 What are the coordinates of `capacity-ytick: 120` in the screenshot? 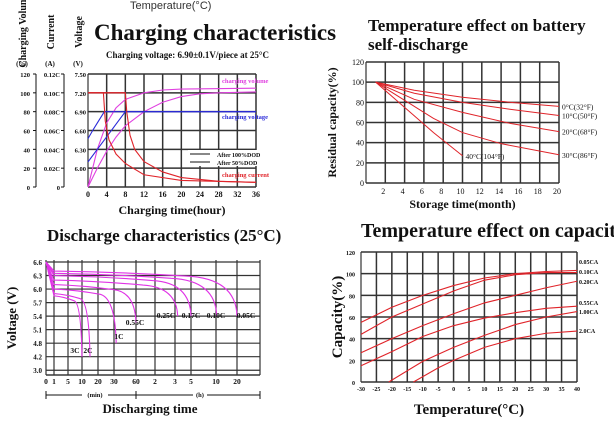 It's located at (350, 254).